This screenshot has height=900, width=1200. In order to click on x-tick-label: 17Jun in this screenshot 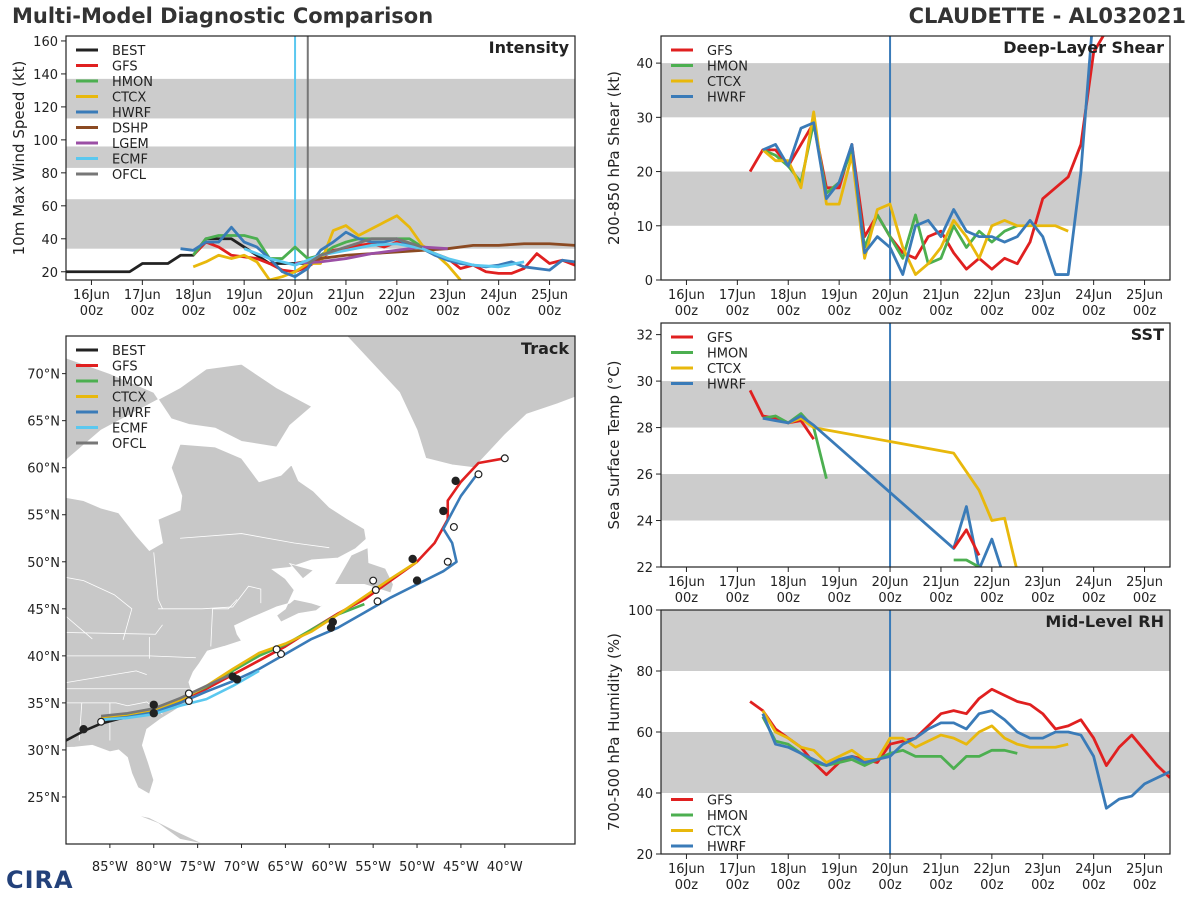, I will do `click(737, 295)`.